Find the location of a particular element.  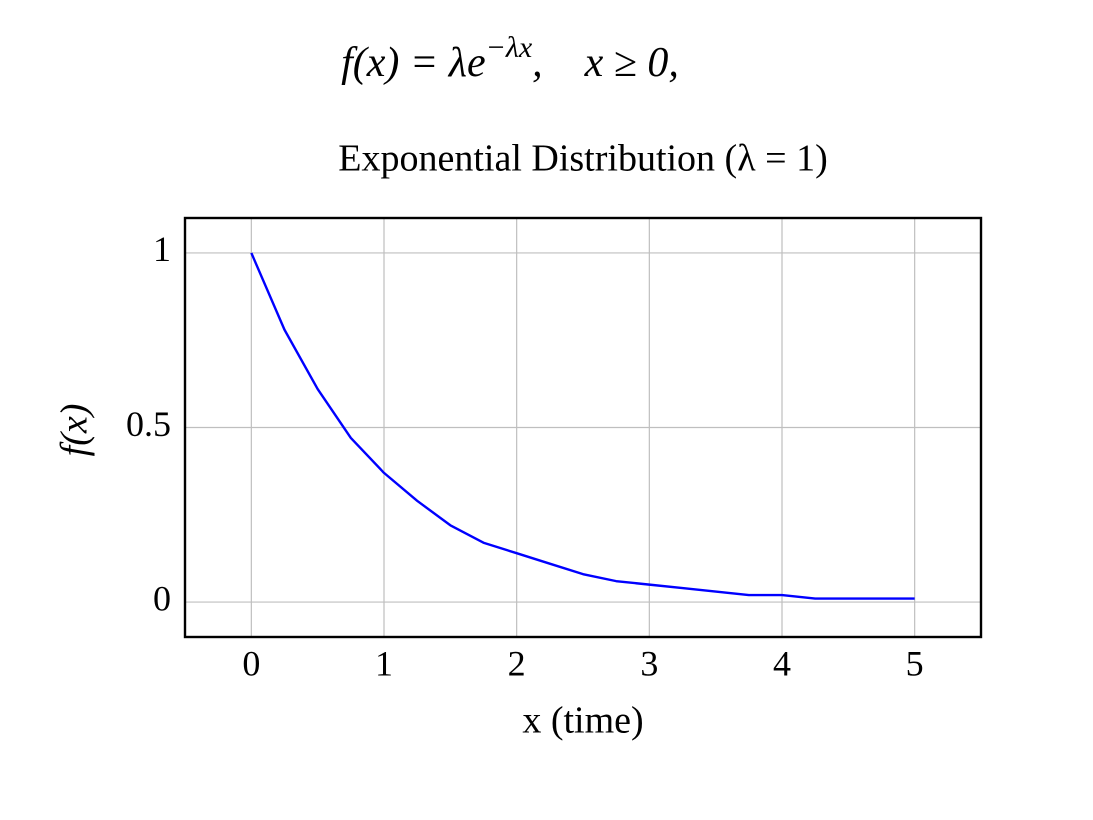

formula: f(x) = λe−λx, x ≥ 0, is located at coordinates (510, 58).